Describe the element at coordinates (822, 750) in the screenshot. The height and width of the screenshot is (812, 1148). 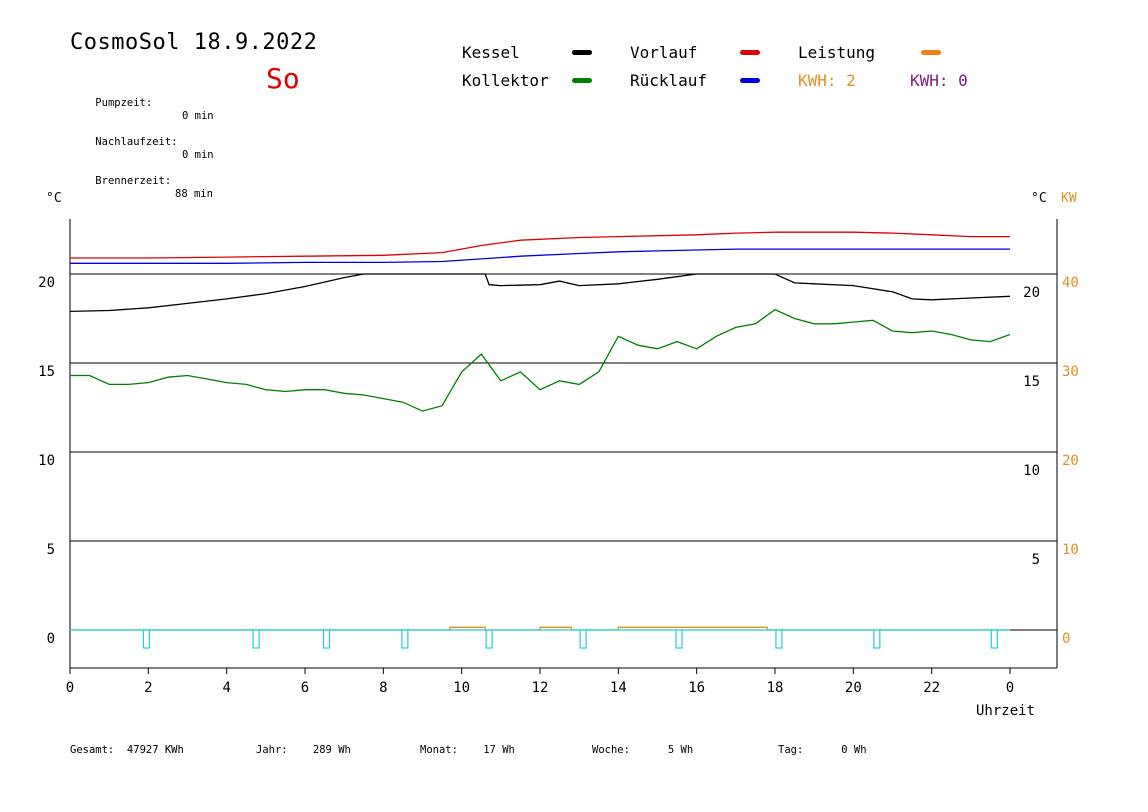
I see `summary-day: Tag: 0 Wh` at that location.